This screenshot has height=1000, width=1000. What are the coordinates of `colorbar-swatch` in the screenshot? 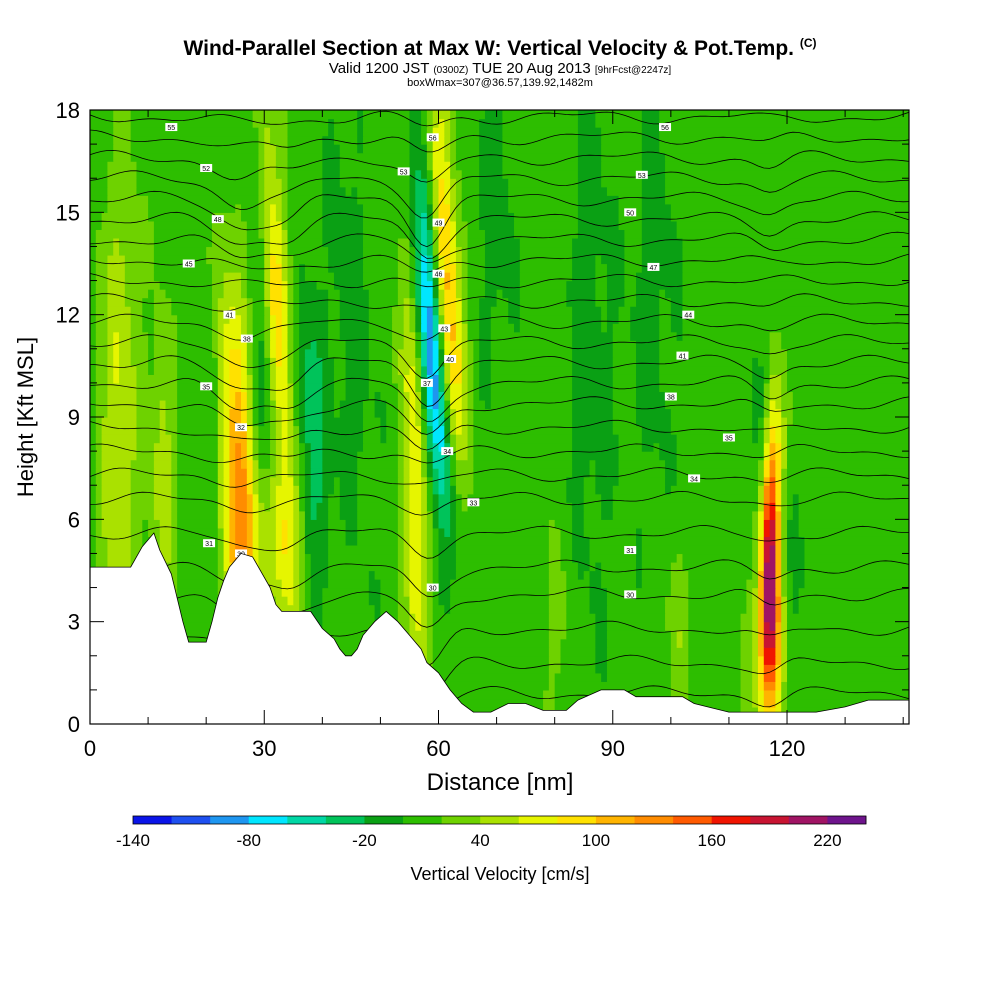 It's located at (191, 820).